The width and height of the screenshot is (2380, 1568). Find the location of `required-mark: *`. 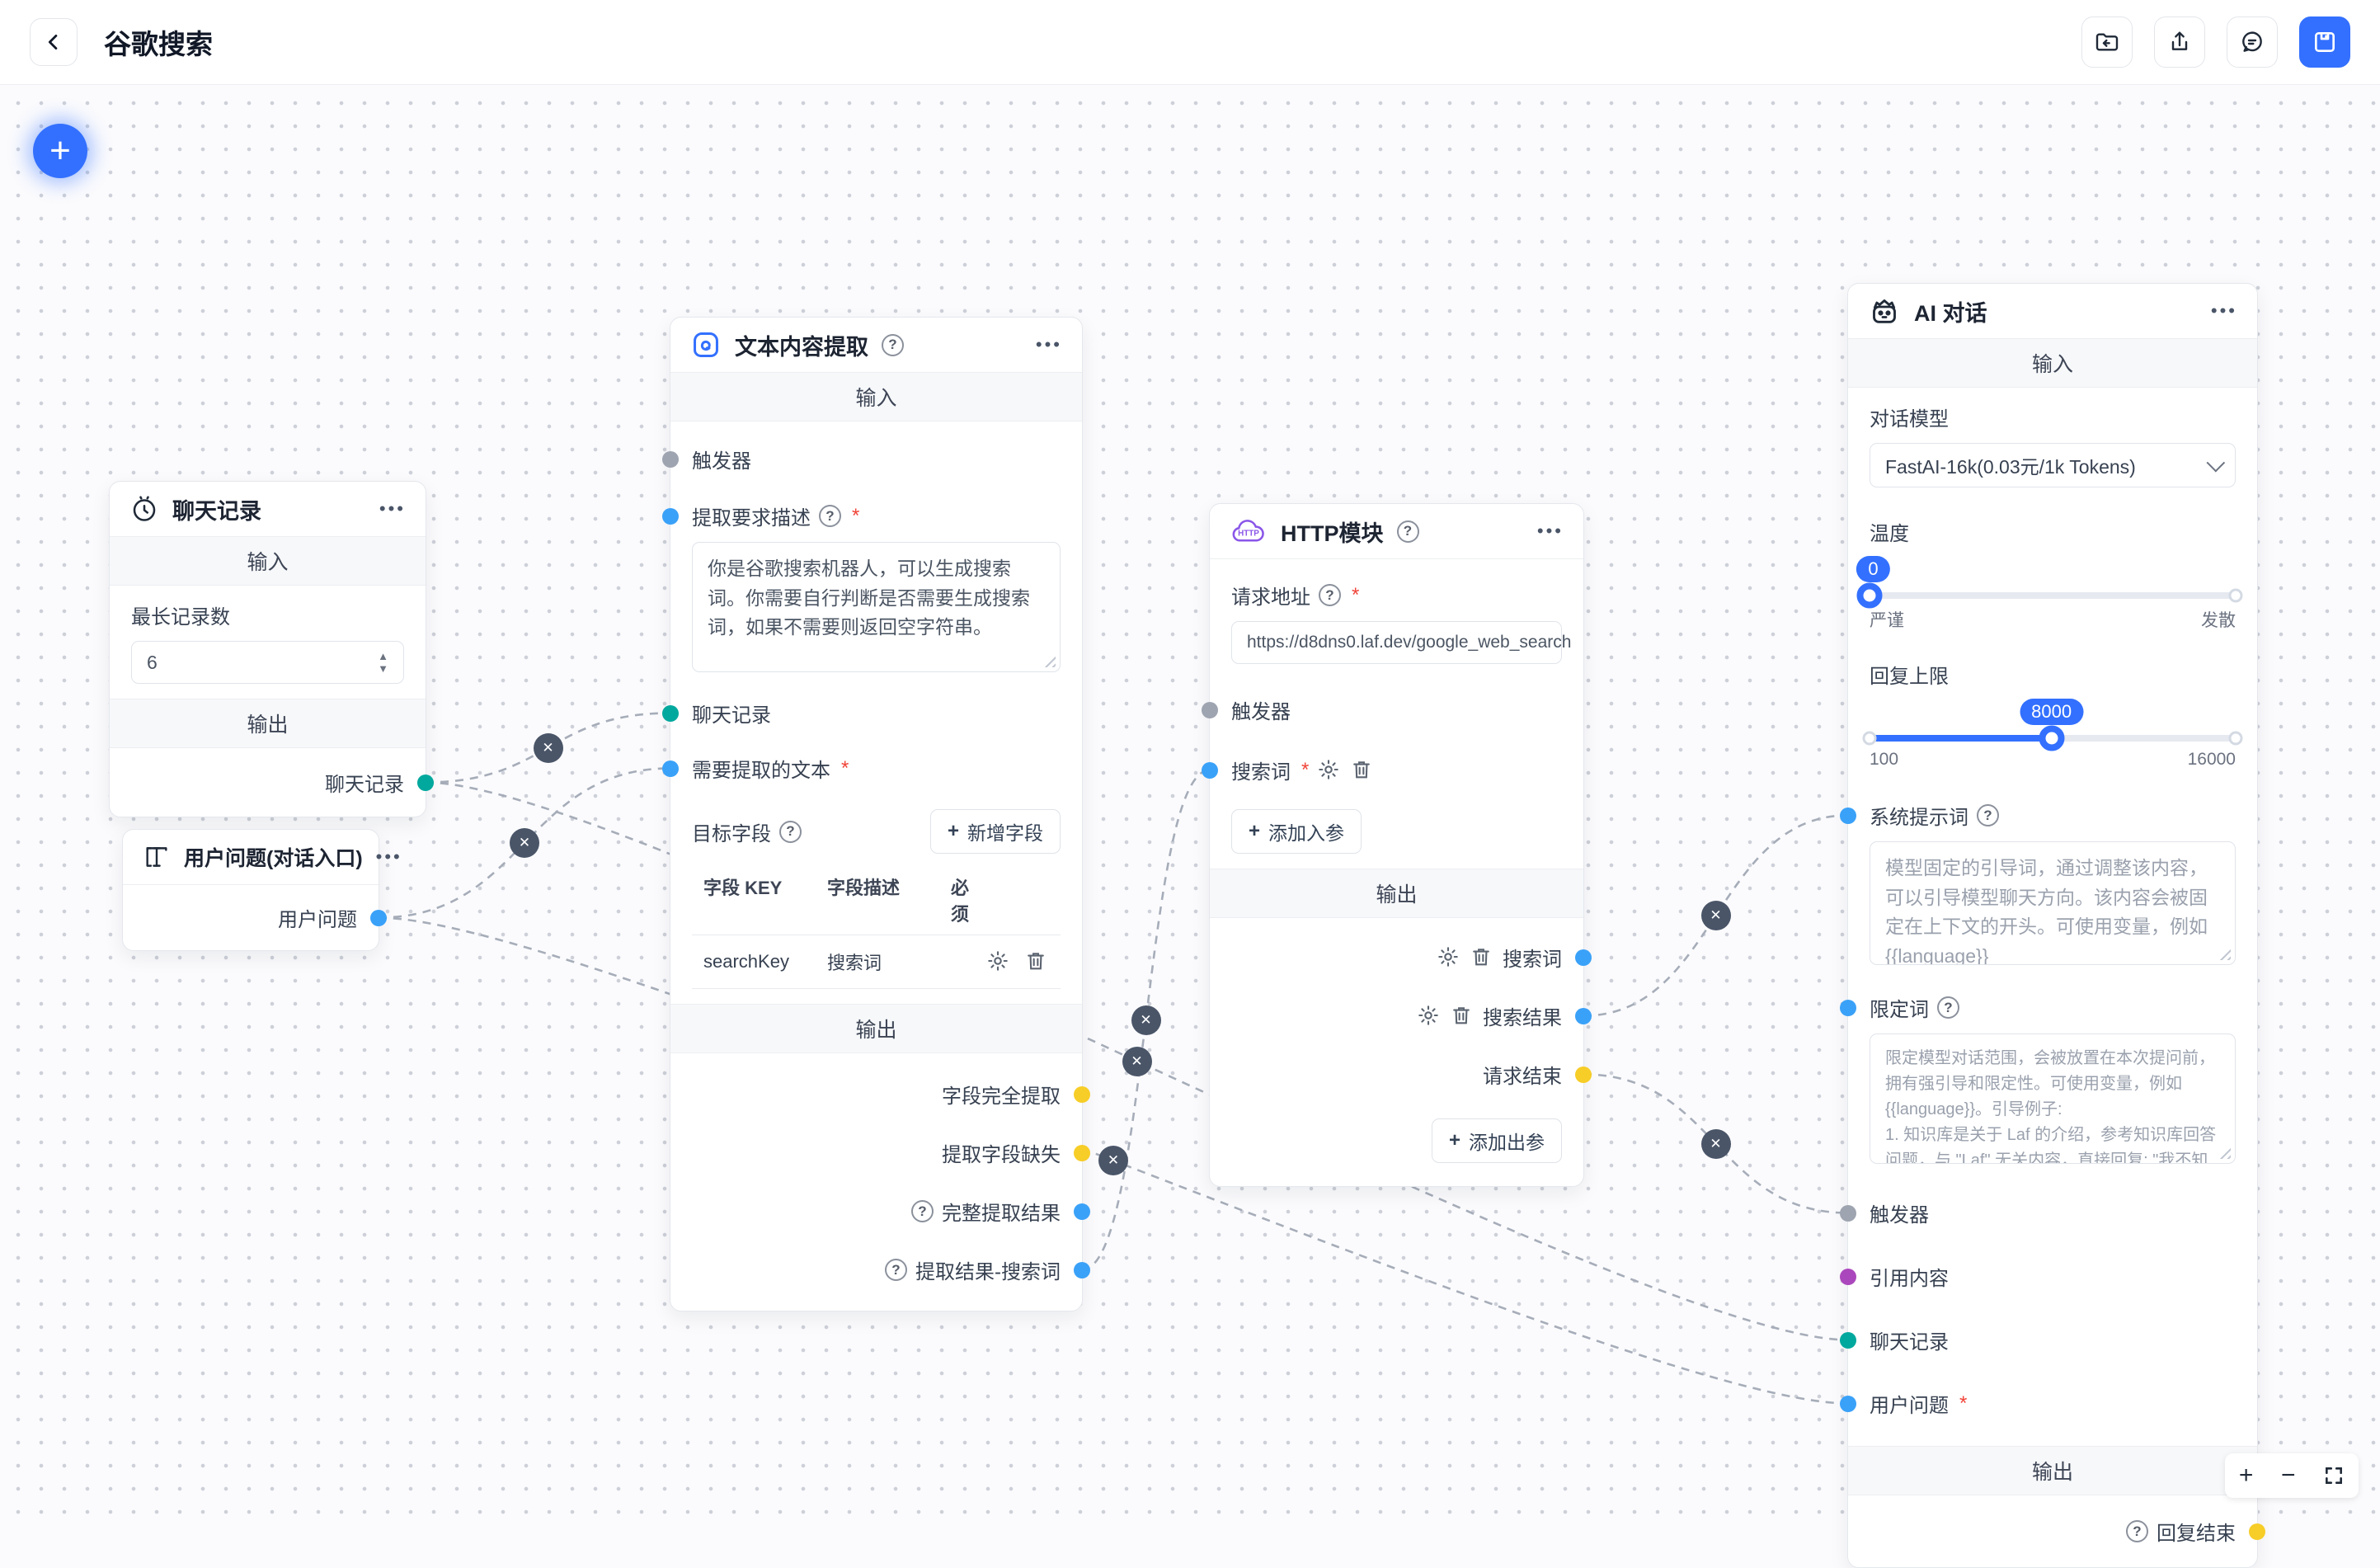

required-mark: * is located at coordinates (1305, 769).